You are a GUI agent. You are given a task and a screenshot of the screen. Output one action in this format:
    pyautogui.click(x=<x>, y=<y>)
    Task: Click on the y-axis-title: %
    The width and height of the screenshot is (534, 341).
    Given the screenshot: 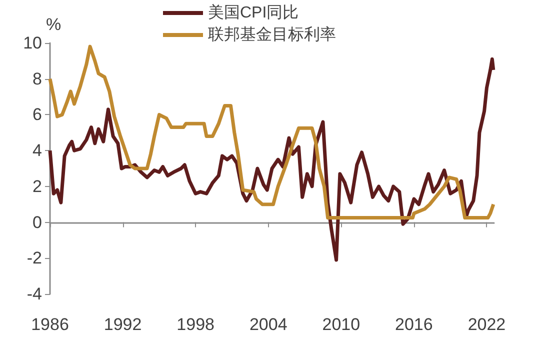 What is the action you would take?
    pyautogui.click(x=54, y=24)
    